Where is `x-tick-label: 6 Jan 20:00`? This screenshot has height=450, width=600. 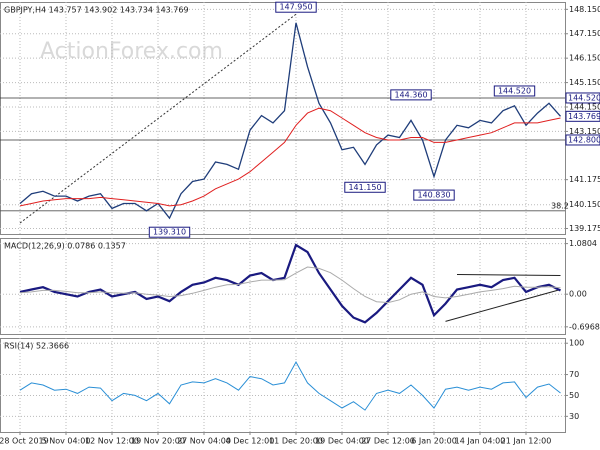
x-tick-label: 6 Jan 20:00 is located at coordinates (434, 441).